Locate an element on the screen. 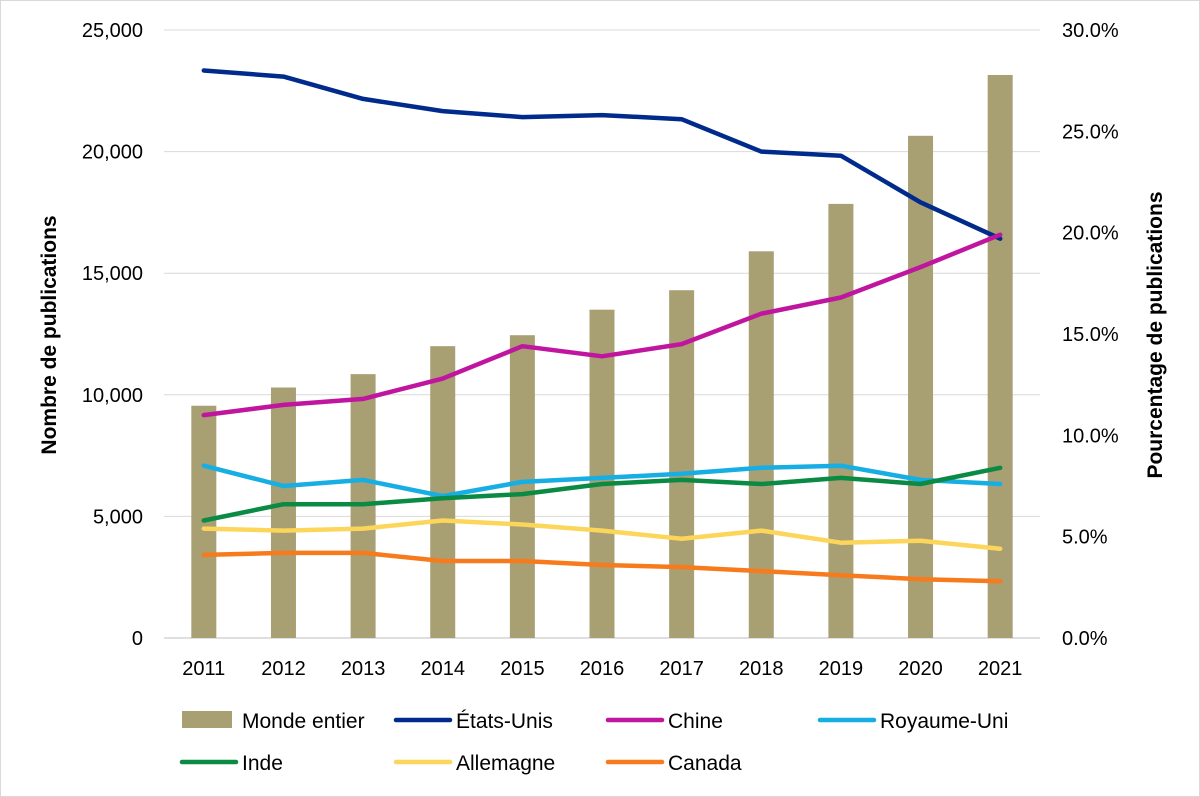 Image resolution: width=1200 pixels, height=797 pixels. x-tick-label: 2018 is located at coordinates (761, 669).